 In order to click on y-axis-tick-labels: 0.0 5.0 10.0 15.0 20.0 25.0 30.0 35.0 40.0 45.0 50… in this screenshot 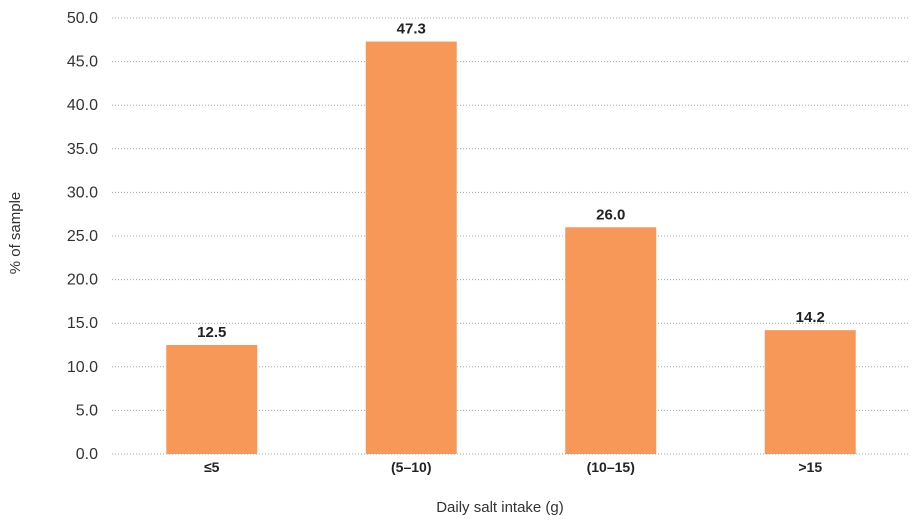, I will do `click(82, 236)`.